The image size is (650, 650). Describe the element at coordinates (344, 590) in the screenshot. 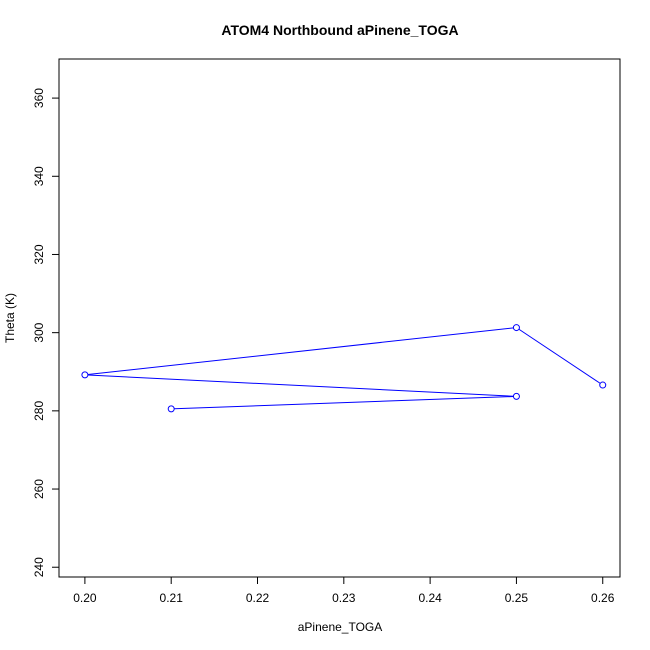

I see `x-axis: 0.20 0.21 0.22 0.23 0.24 0.25 0.26` at that location.